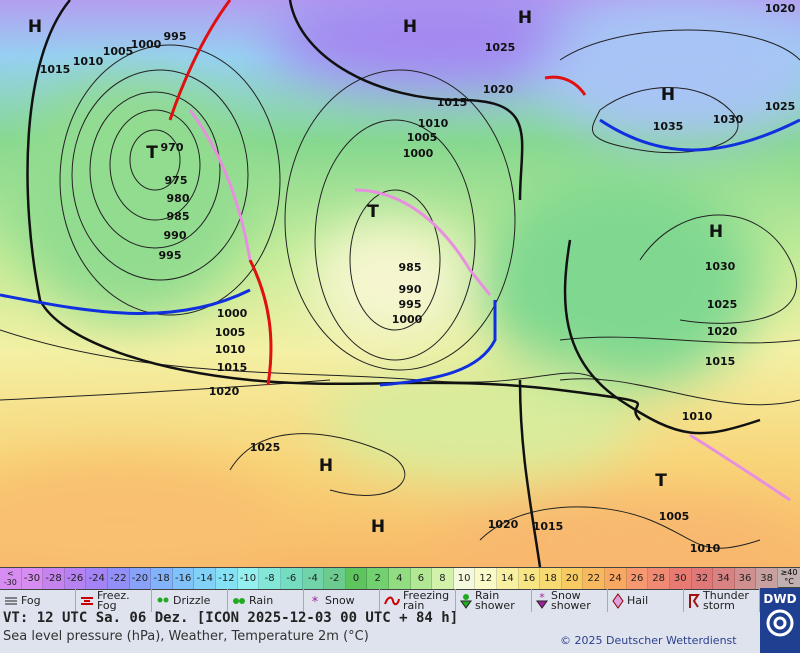 This screenshot has height=653, width=800. Describe the element at coordinates (291, 578) in the screenshot. I see `temperature-cell: -6` at that location.